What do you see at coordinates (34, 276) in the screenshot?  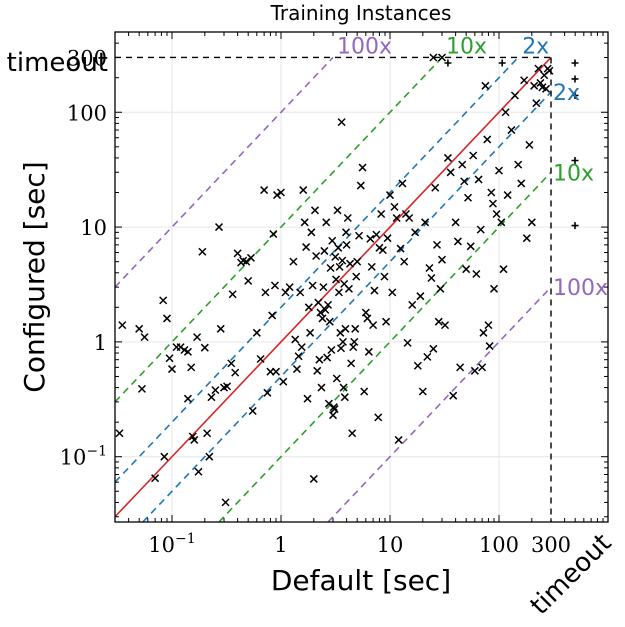 I see `y-axis-label: Configured [sec]` at bounding box center [34, 276].